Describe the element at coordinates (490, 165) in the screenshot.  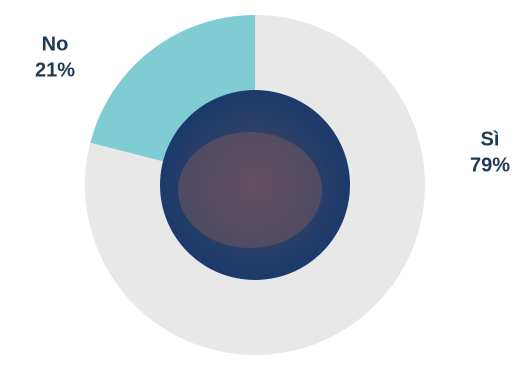
I see `slice-value-label: 79%` at that location.